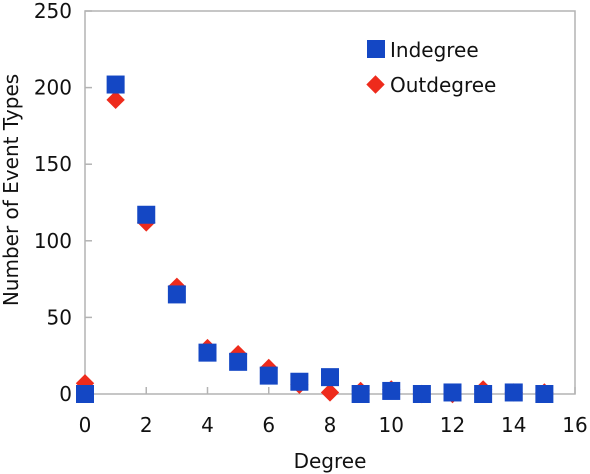  Describe the element at coordinates (53, 241) in the screenshot. I see `y-tick-label: 100` at that location.